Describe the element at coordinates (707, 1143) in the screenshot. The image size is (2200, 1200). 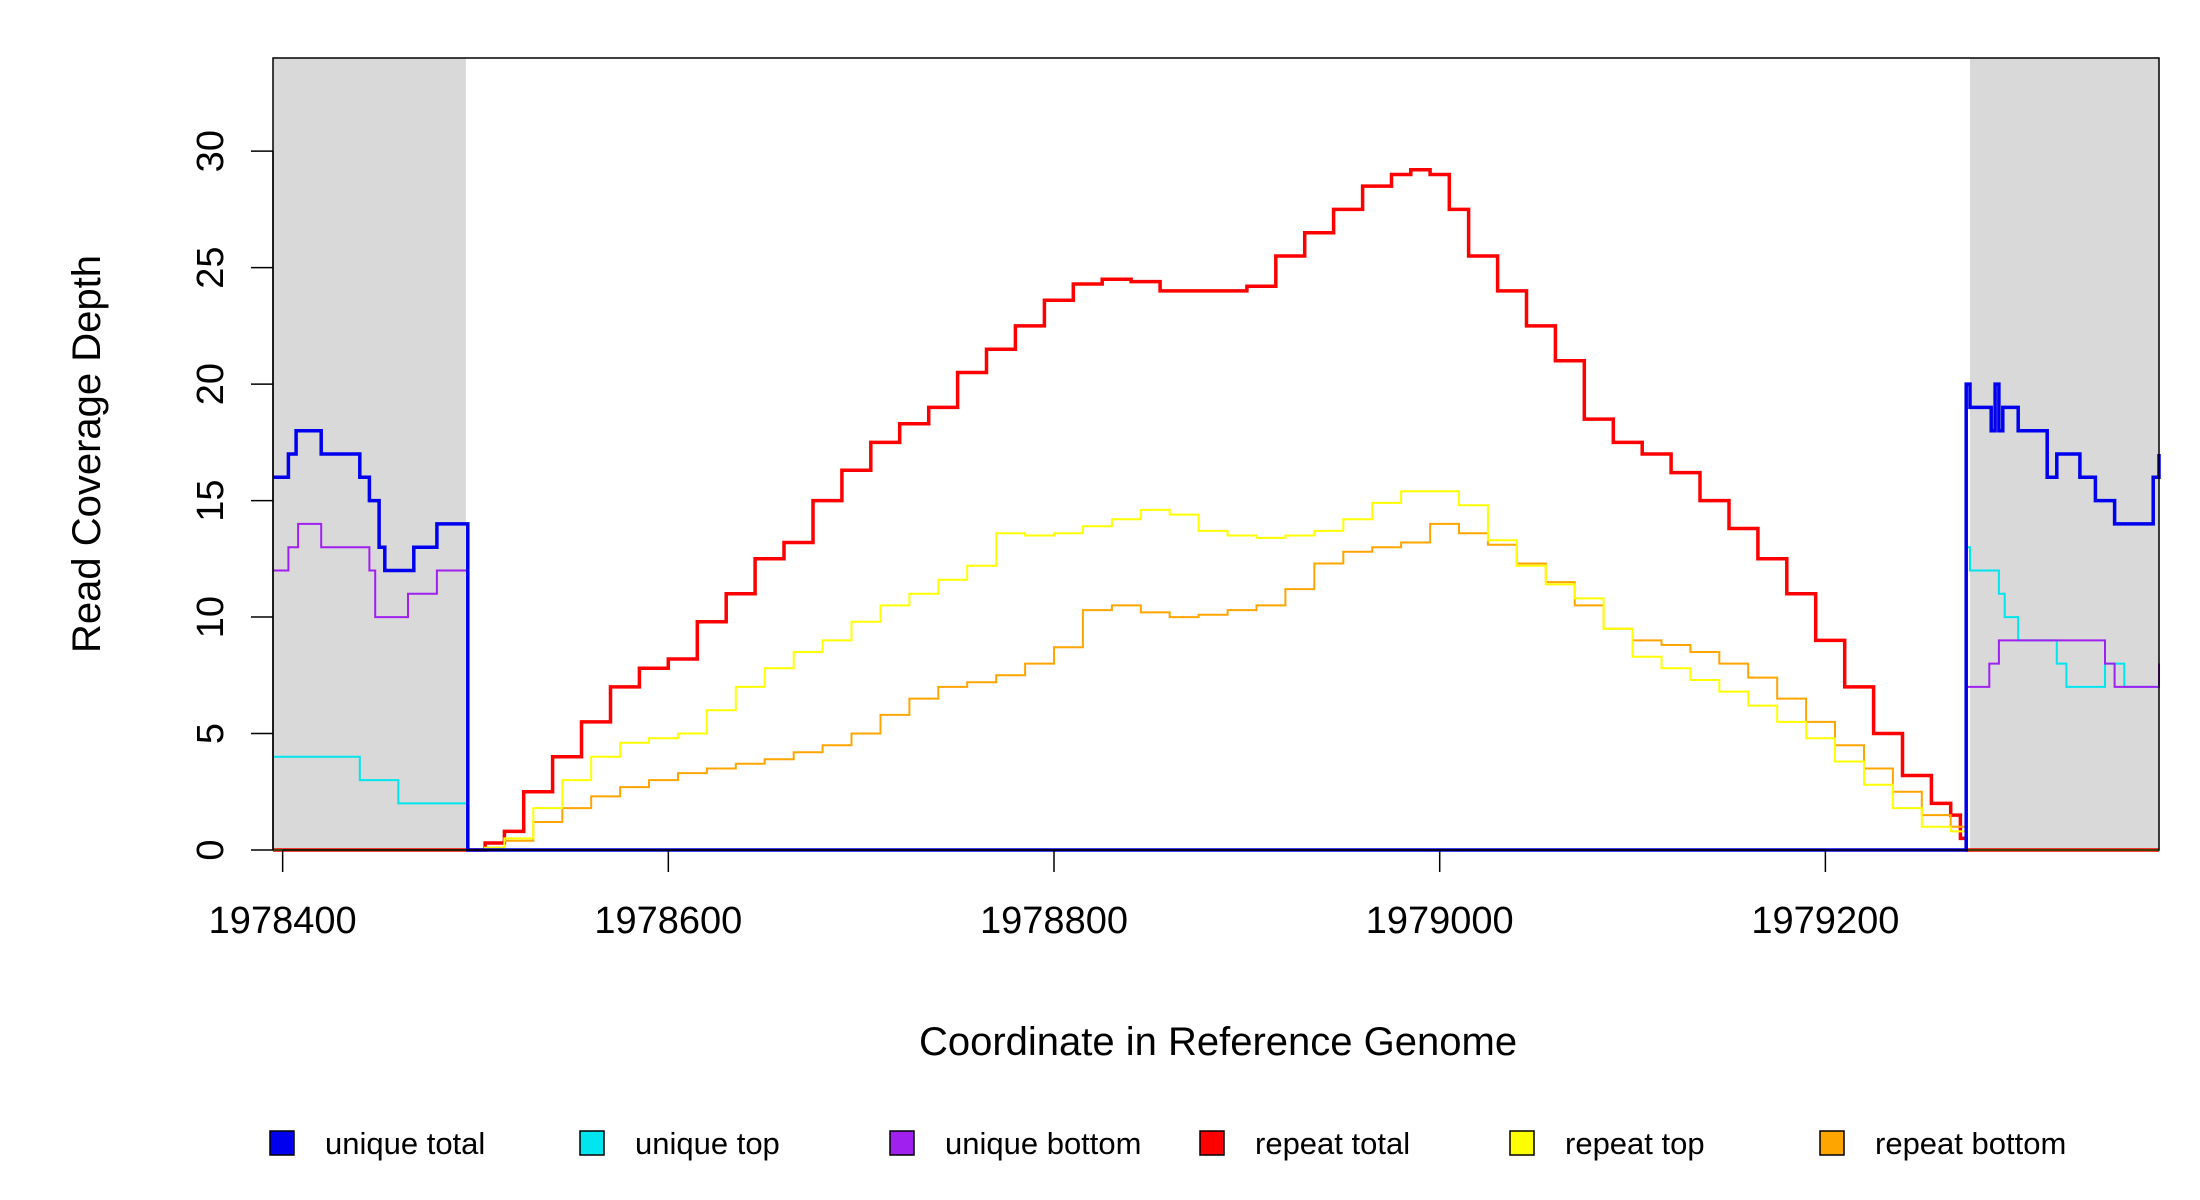
I see `legend-label: unique top` at that location.